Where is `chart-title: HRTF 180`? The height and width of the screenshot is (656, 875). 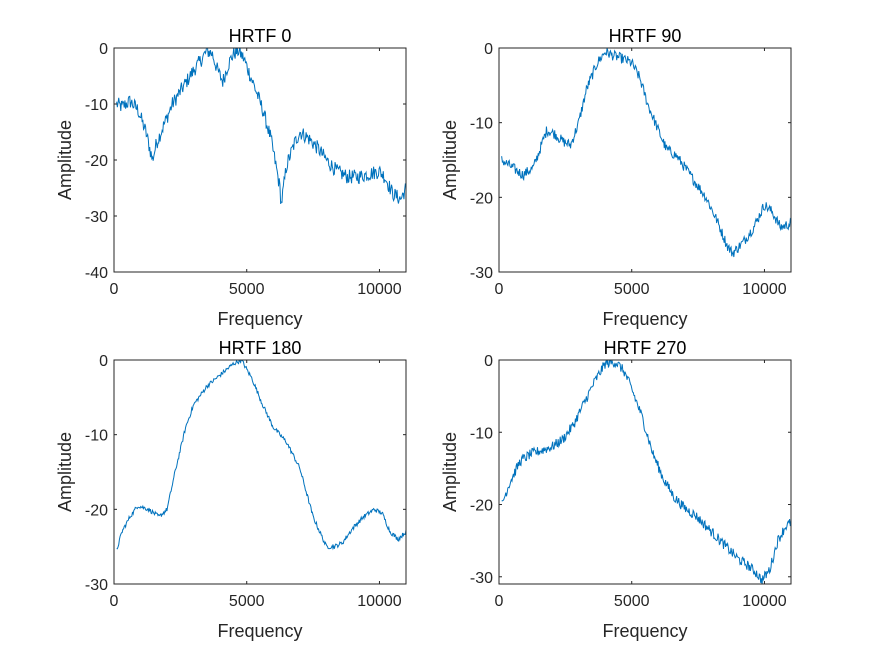
chart-title: HRTF 180 is located at coordinates (260, 348).